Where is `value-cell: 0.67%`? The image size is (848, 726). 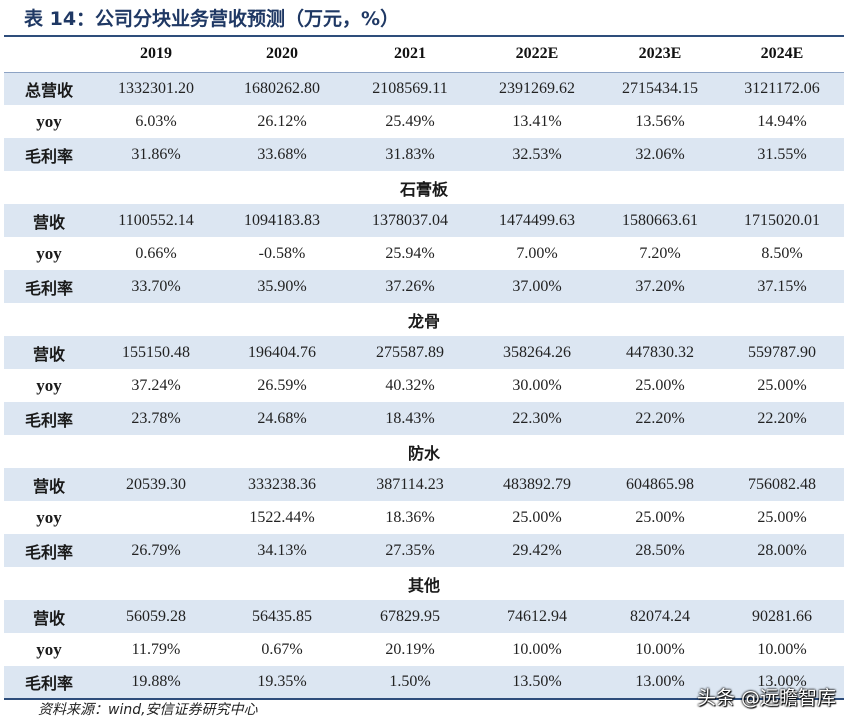
value-cell: 0.67% is located at coordinates (282, 649).